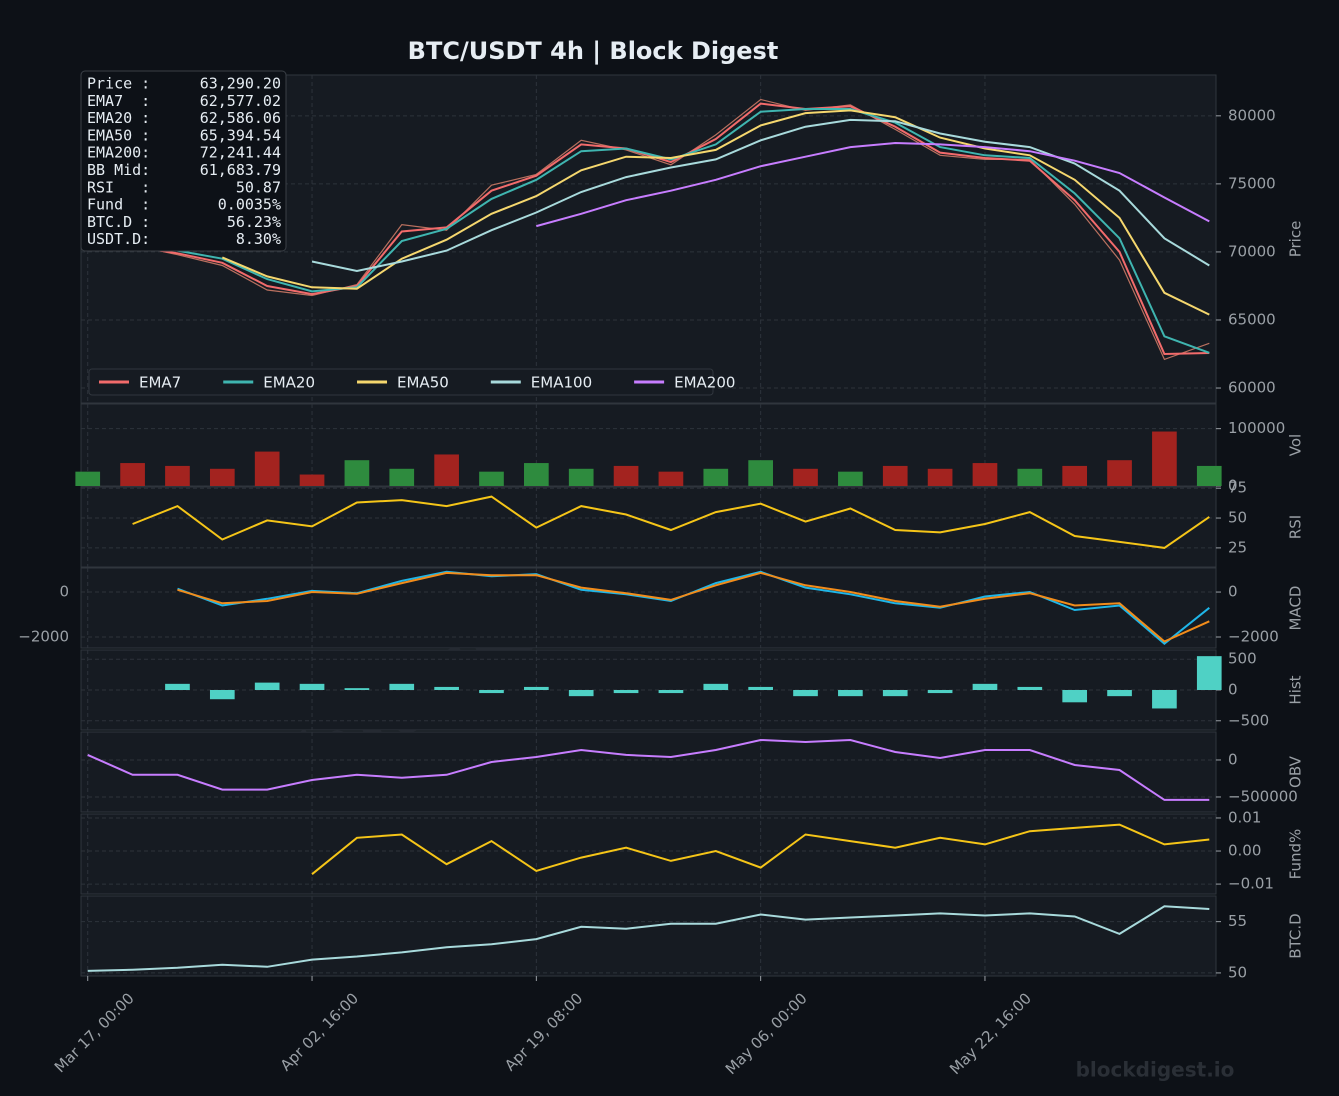 This screenshot has height=1096, width=1339. What do you see at coordinates (1296, 854) in the screenshot?
I see `y-axis-label: Fund%` at bounding box center [1296, 854].